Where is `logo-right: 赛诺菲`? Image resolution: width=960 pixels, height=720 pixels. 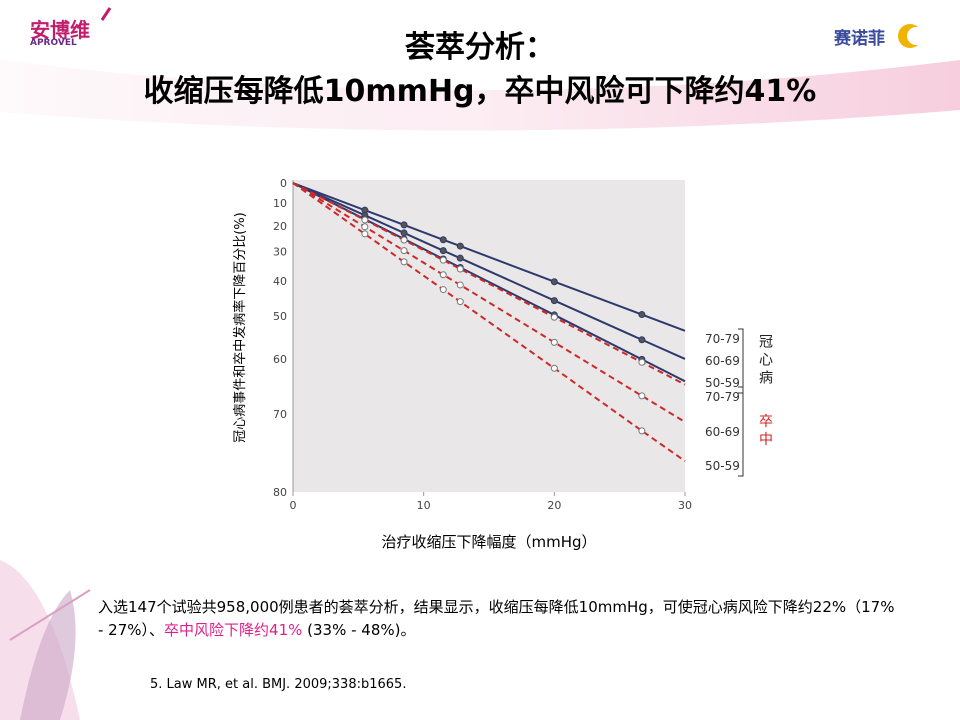
logo-right: 赛诺菲 is located at coordinates (859, 39).